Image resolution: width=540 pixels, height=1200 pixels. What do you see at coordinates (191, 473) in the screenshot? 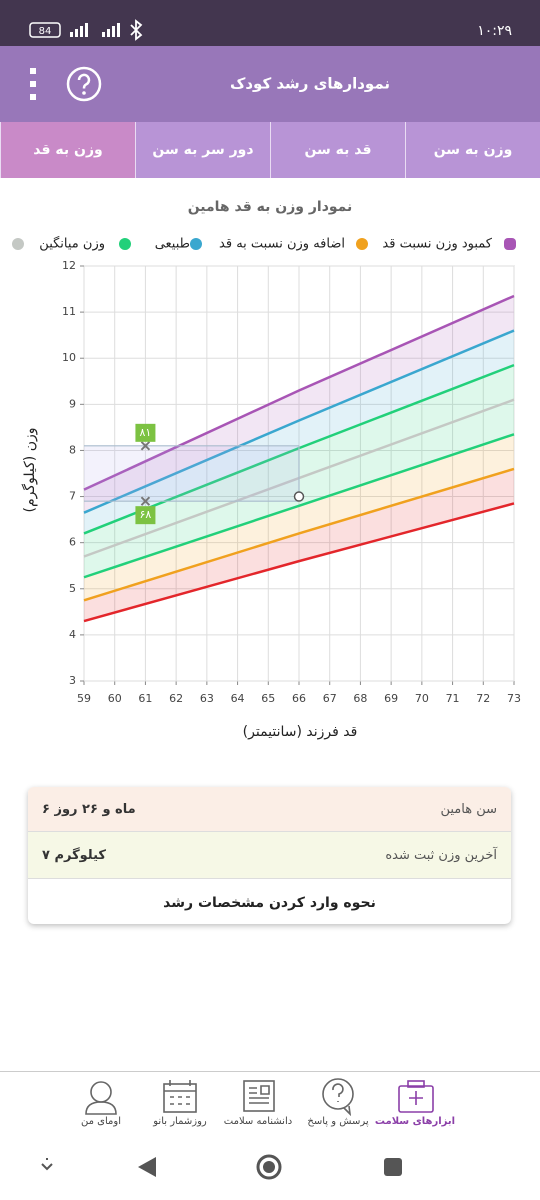
I see `range-highlight` at bounding box center [191, 473].